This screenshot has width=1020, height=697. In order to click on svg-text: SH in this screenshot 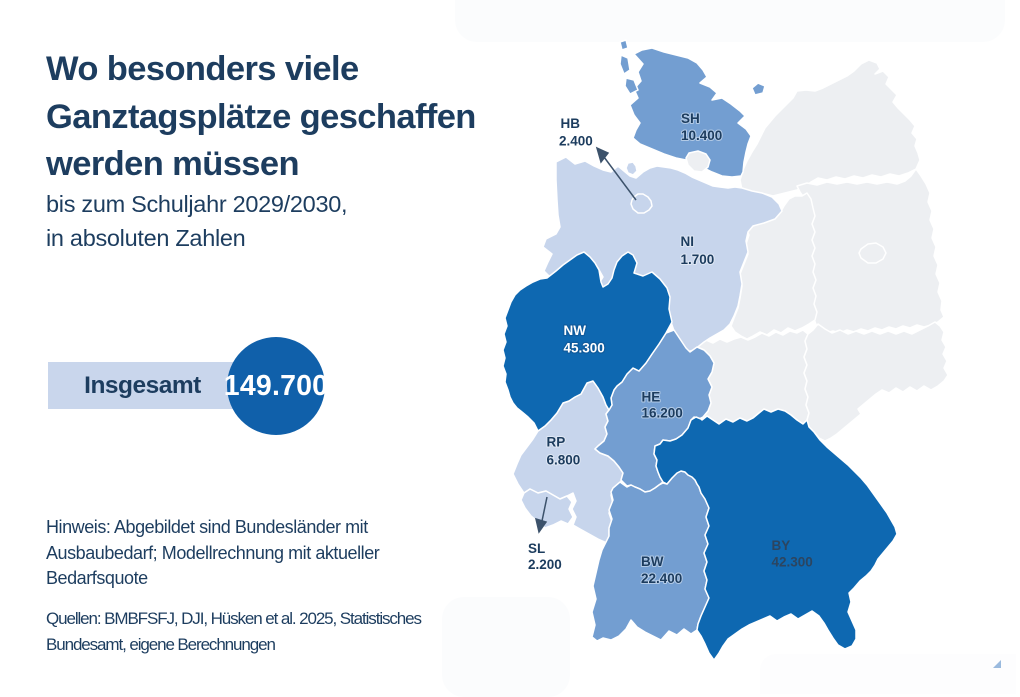, I will do `click(690, 118)`.